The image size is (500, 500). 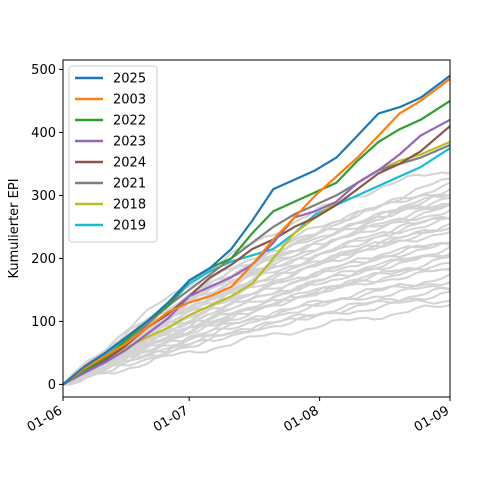 I want to click on x-tick-label: 01-09, so click(x=432, y=419).